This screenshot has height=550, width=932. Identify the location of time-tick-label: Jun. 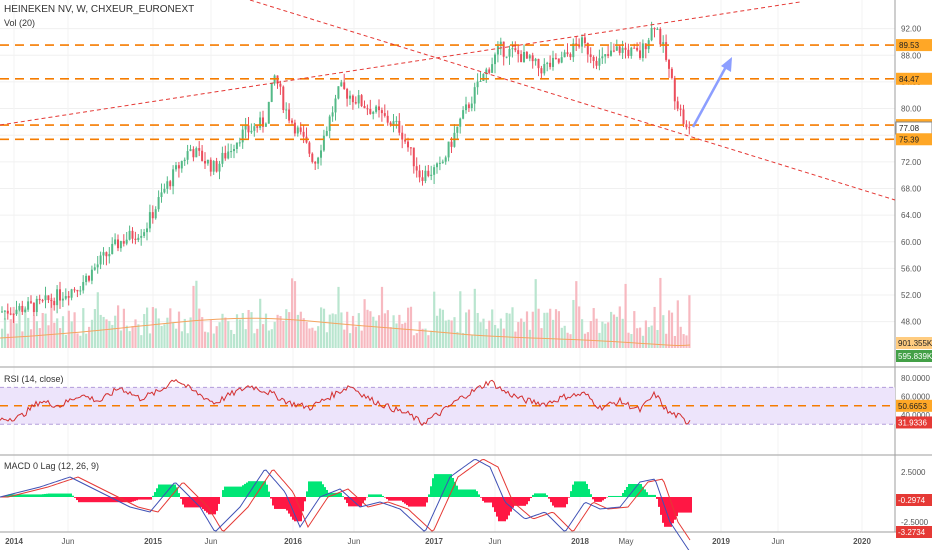
(68, 541).